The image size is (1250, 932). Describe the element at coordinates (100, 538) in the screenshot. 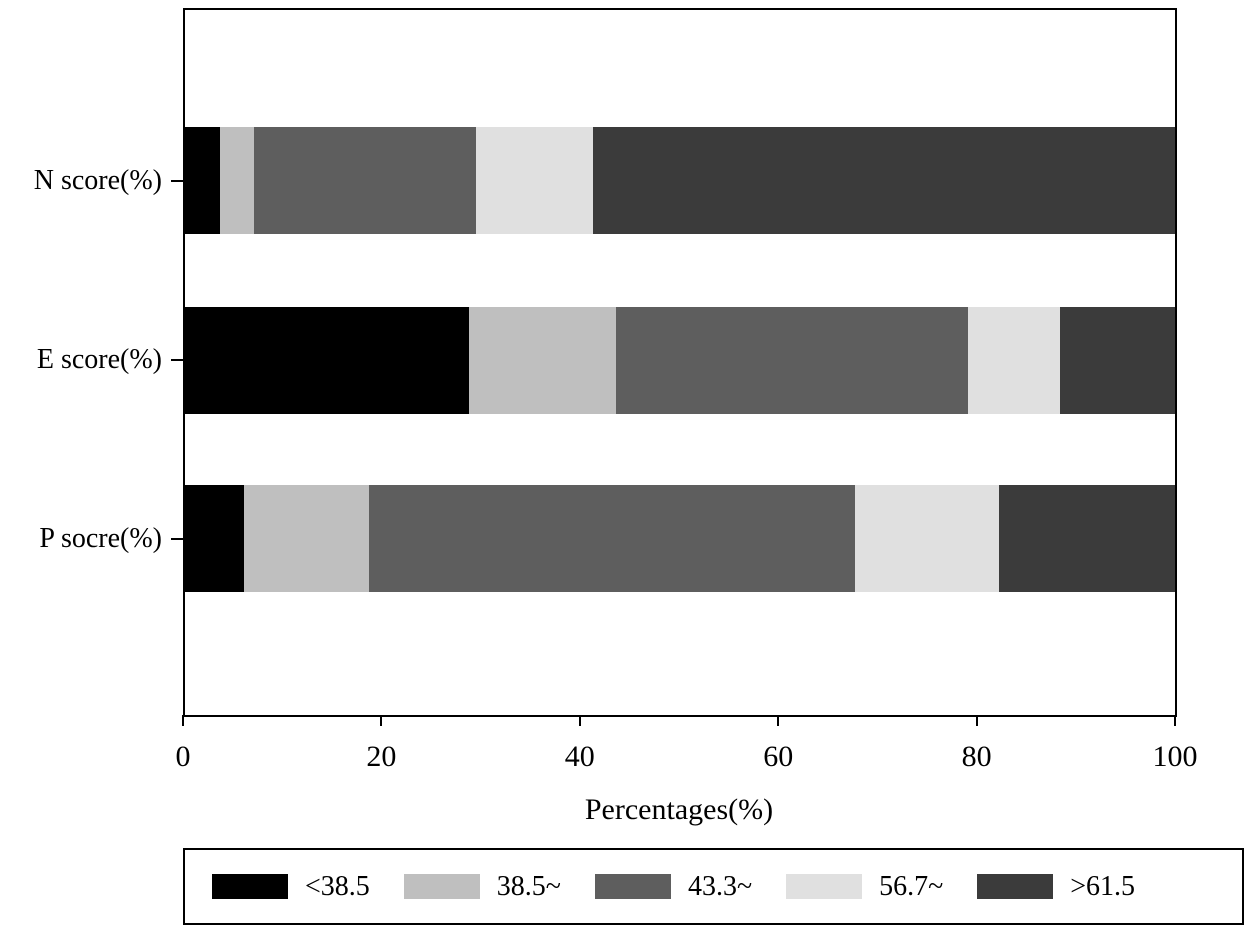

I see `y-axis-category-label: P socre(%)` at that location.